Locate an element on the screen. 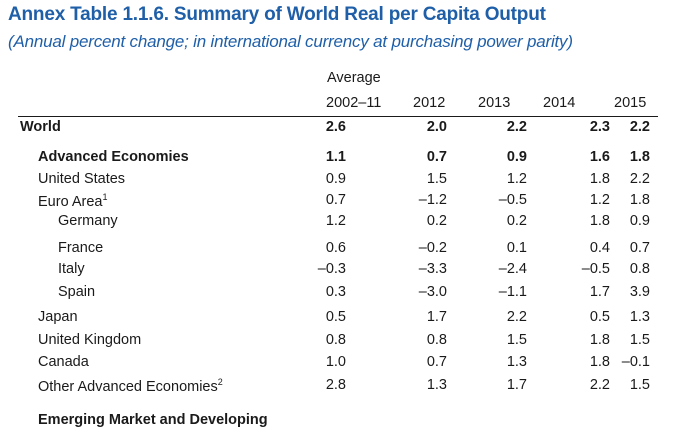 The height and width of the screenshot is (428, 680). row-label-text: Spain is located at coordinates (77, 292).